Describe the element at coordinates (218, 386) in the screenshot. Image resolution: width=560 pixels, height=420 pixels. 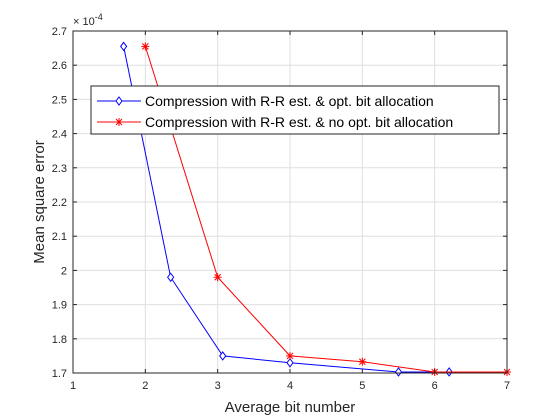
I see `x-tick-label: 3` at that location.